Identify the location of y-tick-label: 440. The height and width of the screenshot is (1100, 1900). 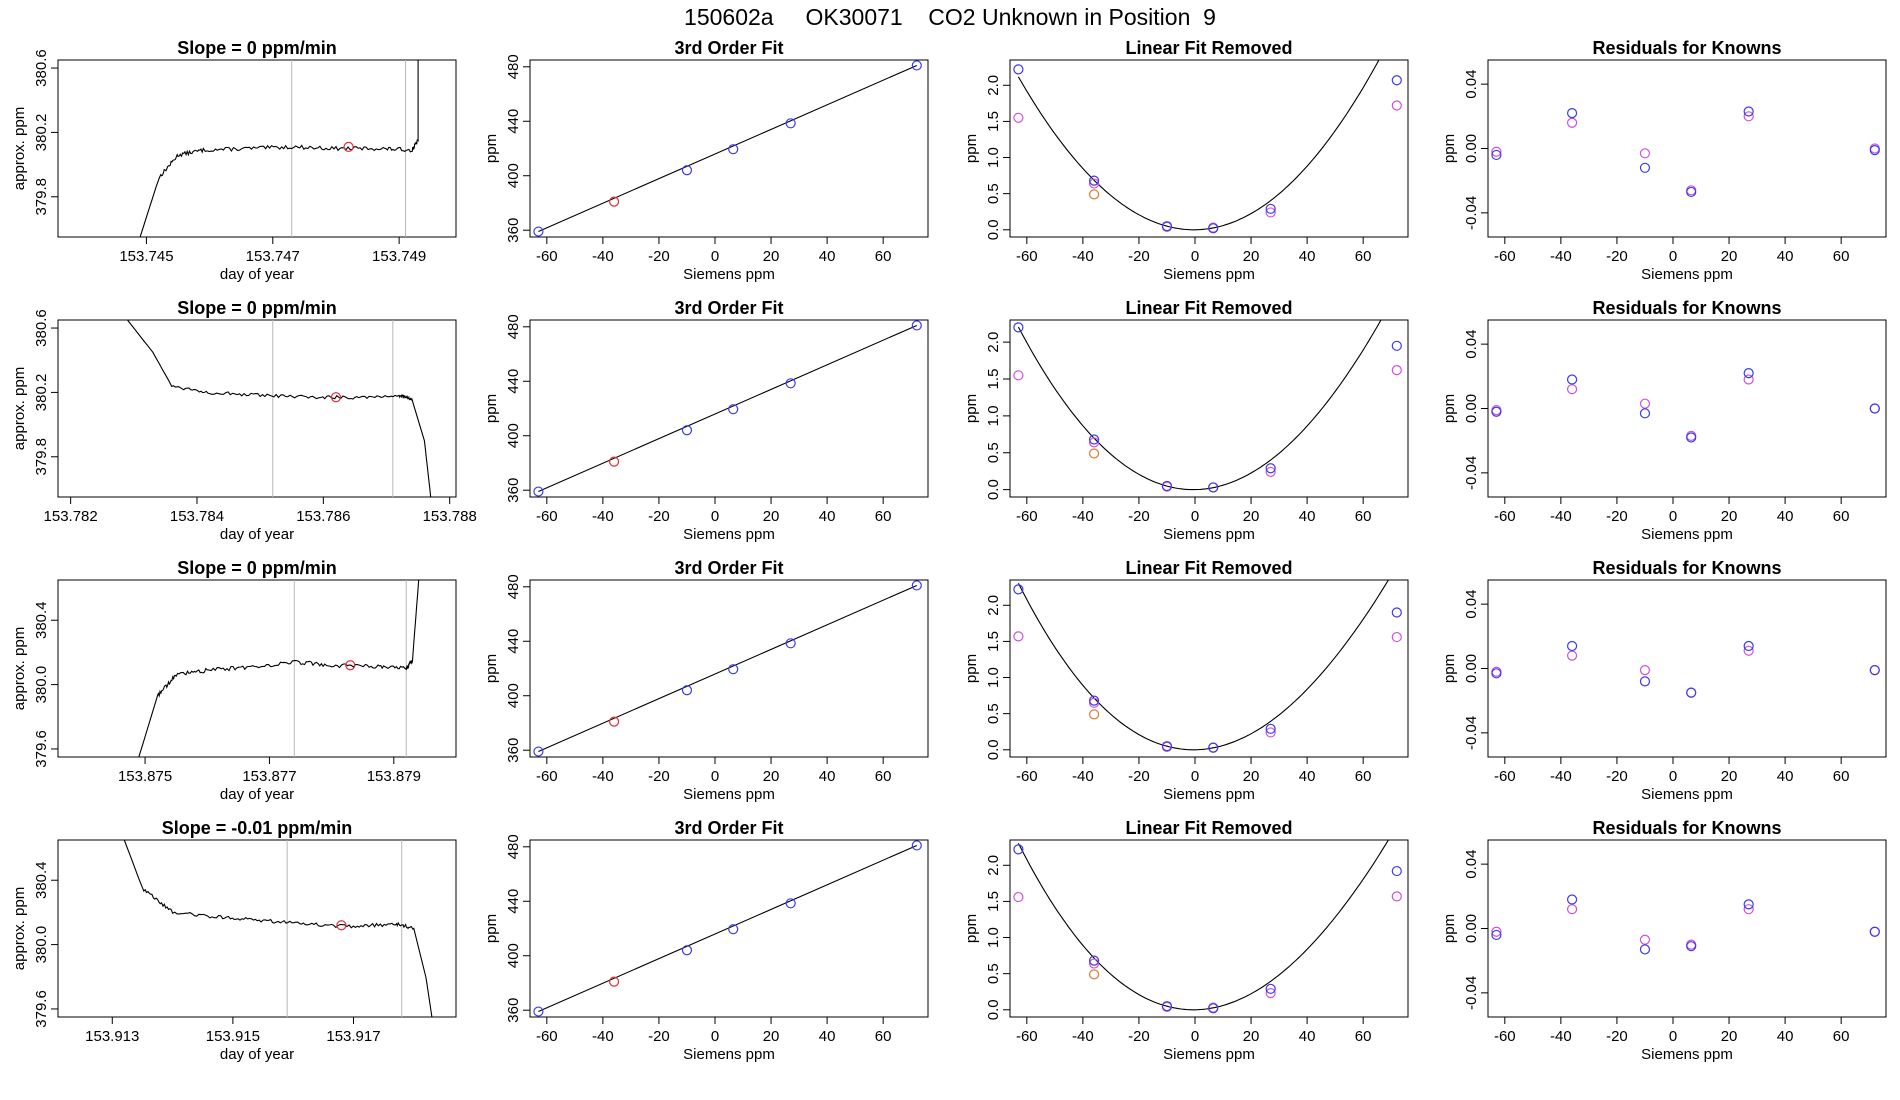
(513, 641).